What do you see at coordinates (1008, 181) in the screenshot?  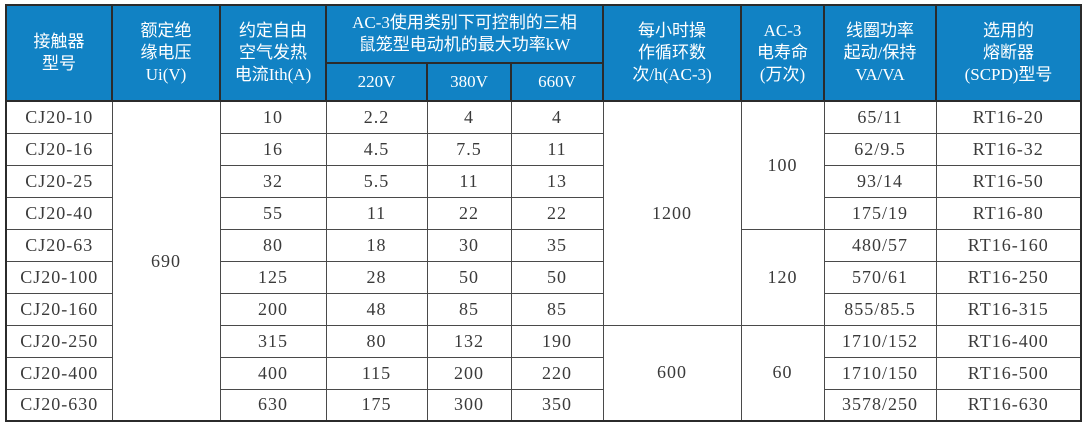 I see `cell-fuse: RT16-50` at bounding box center [1008, 181].